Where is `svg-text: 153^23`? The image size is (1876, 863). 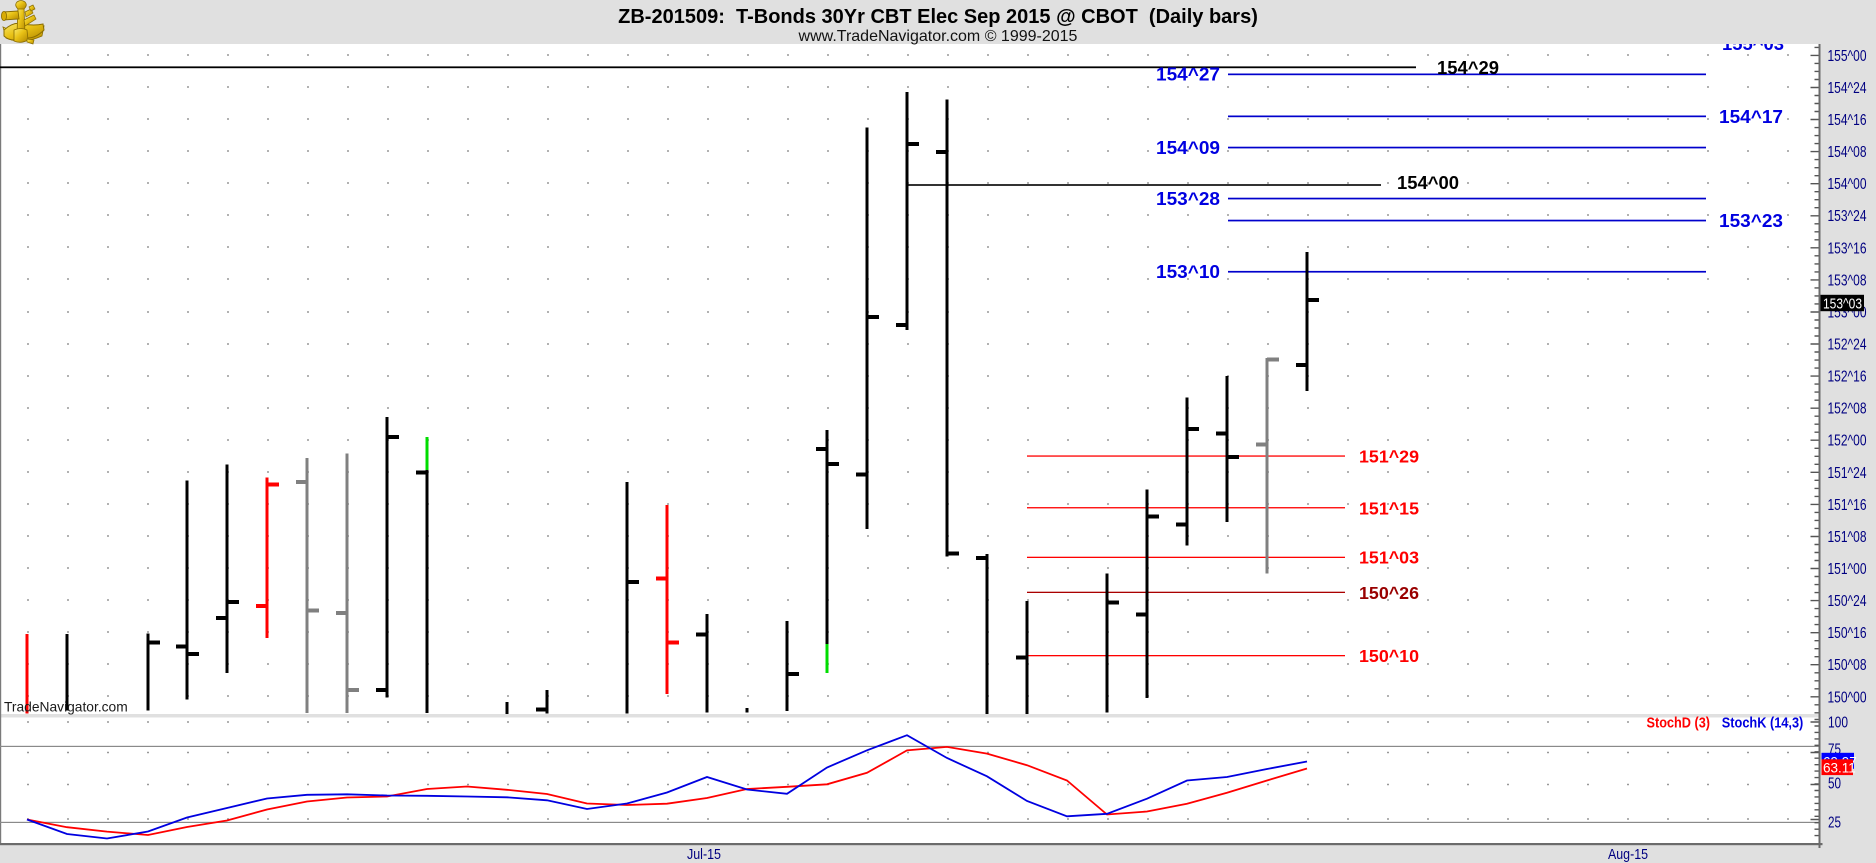 svg-text: 153^23 is located at coordinates (1751, 221).